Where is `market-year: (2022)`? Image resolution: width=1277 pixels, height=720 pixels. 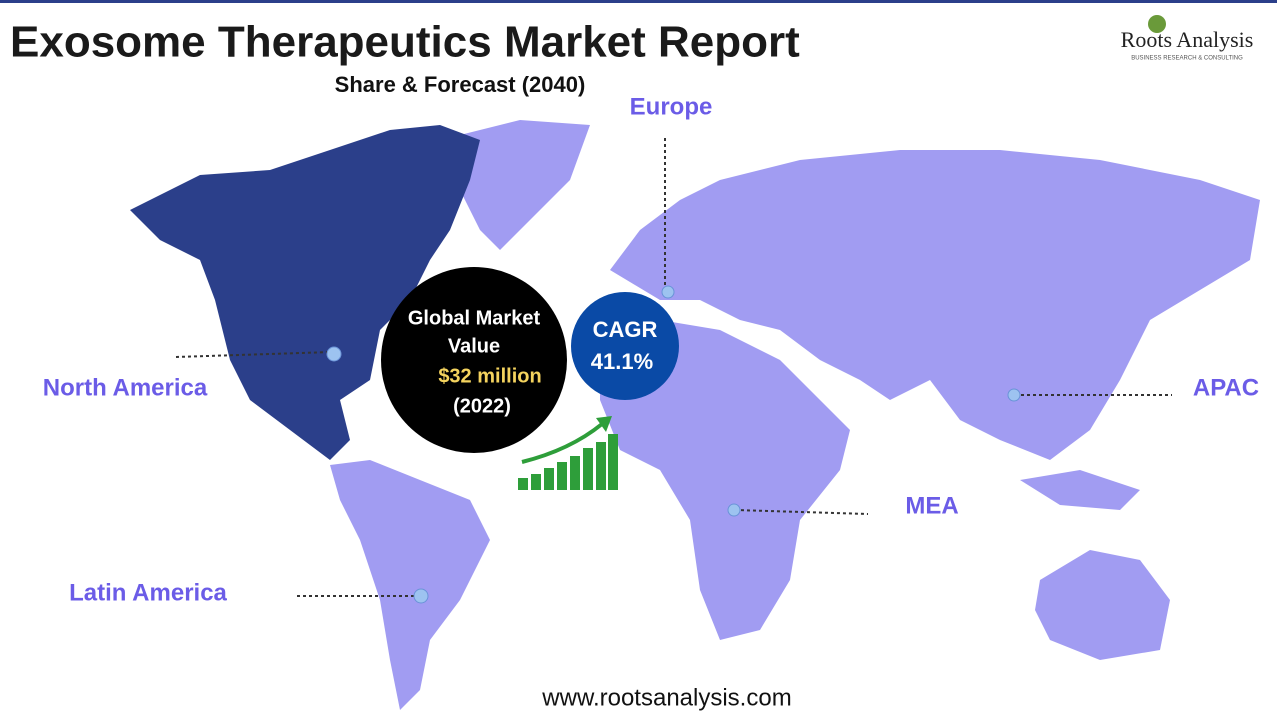
market-year: (2022) is located at coordinates (482, 406).